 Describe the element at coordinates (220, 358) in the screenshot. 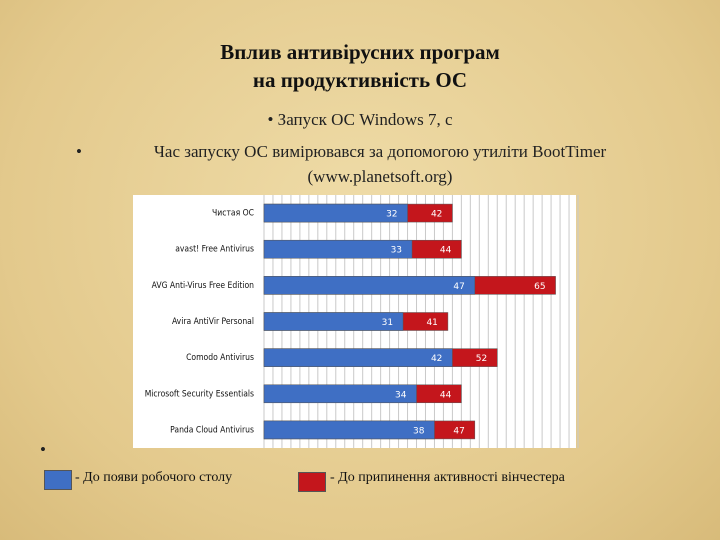

I see `category-label: Comodo Antivirus` at that location.